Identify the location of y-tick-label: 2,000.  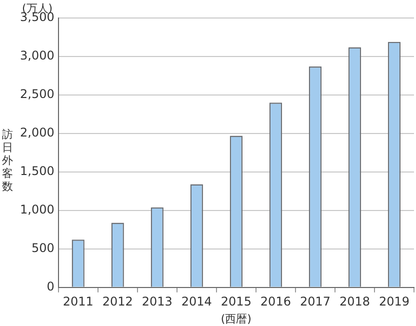
(37, 133).